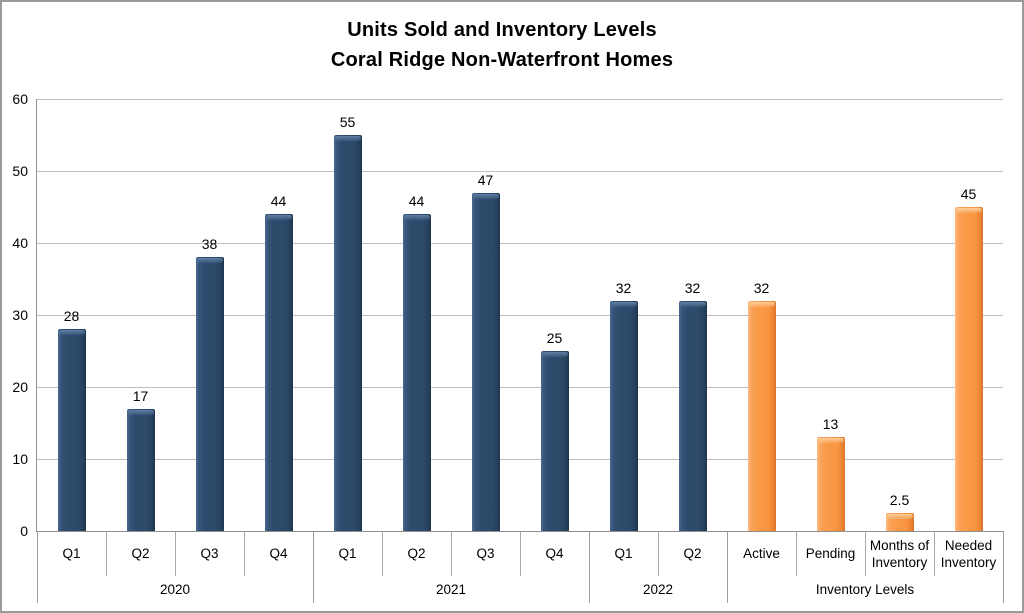 This screenshot has height=613, width=1024. Describe the element at coordinates (658, 589) in the screenshot. I see `group-label: 2022` at that location.